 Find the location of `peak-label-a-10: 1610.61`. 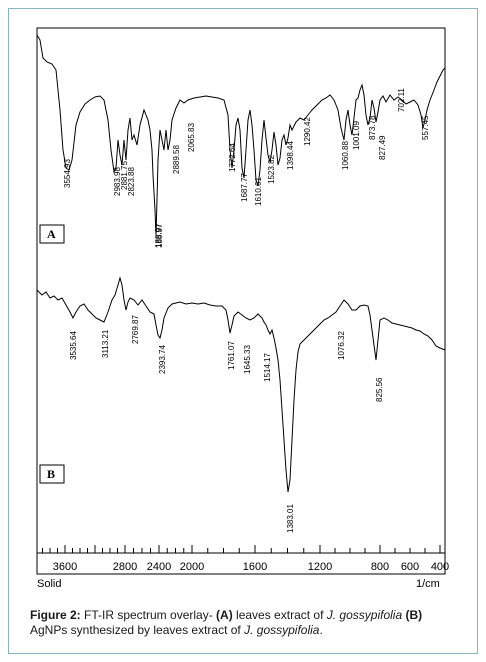

peak-label-a-10: 1610.61 is located at coordinates (258, 191).